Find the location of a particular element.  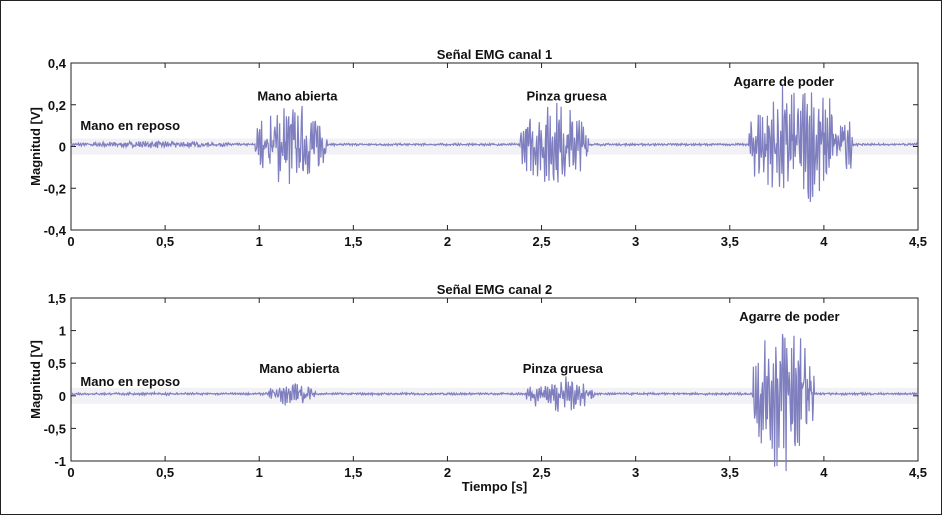

y-tick-label: 1 is located at coordinates (62, 331).